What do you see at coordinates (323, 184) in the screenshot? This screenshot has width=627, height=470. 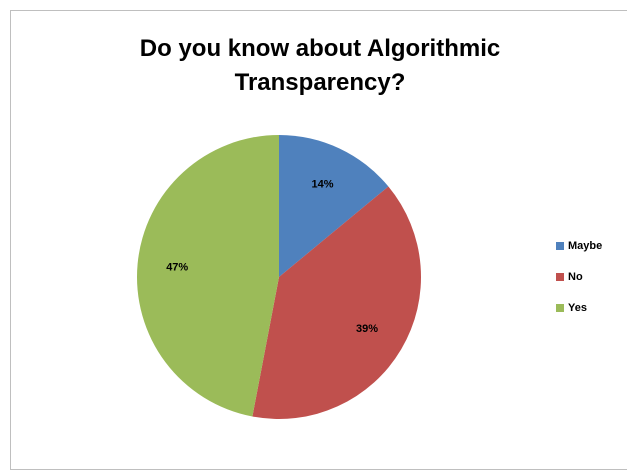 I see `data-label: 14%` at bounding box center [323, 184].